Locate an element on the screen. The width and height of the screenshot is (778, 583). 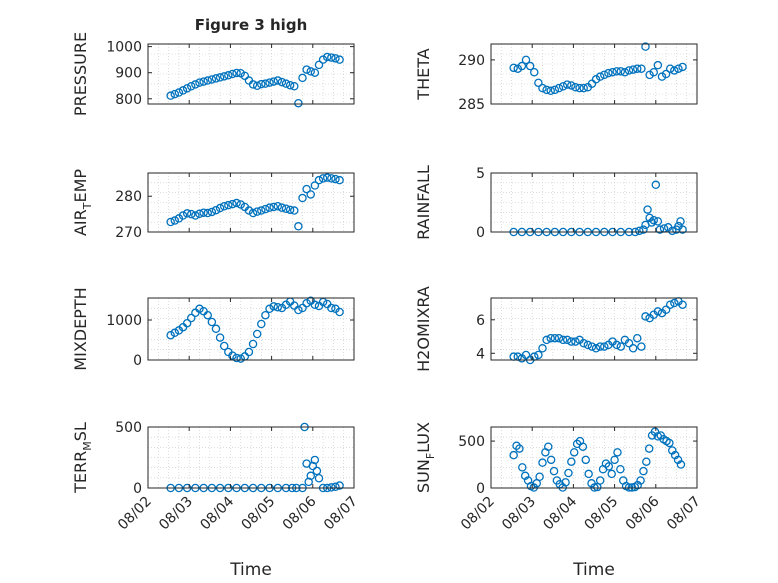
x-tick-label: 08/06 is located at coordinates (643, 513).